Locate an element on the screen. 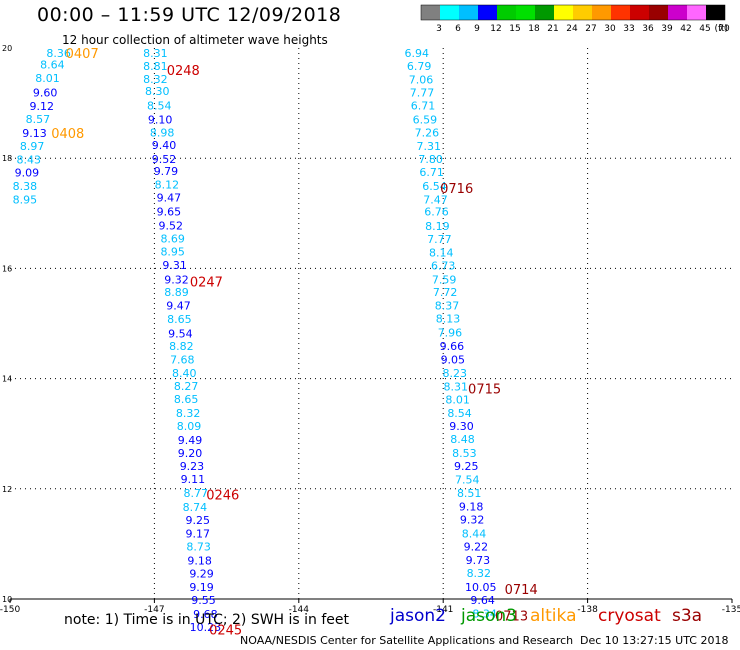  colorbar-label: 39 is located at coordinates (667, 29).